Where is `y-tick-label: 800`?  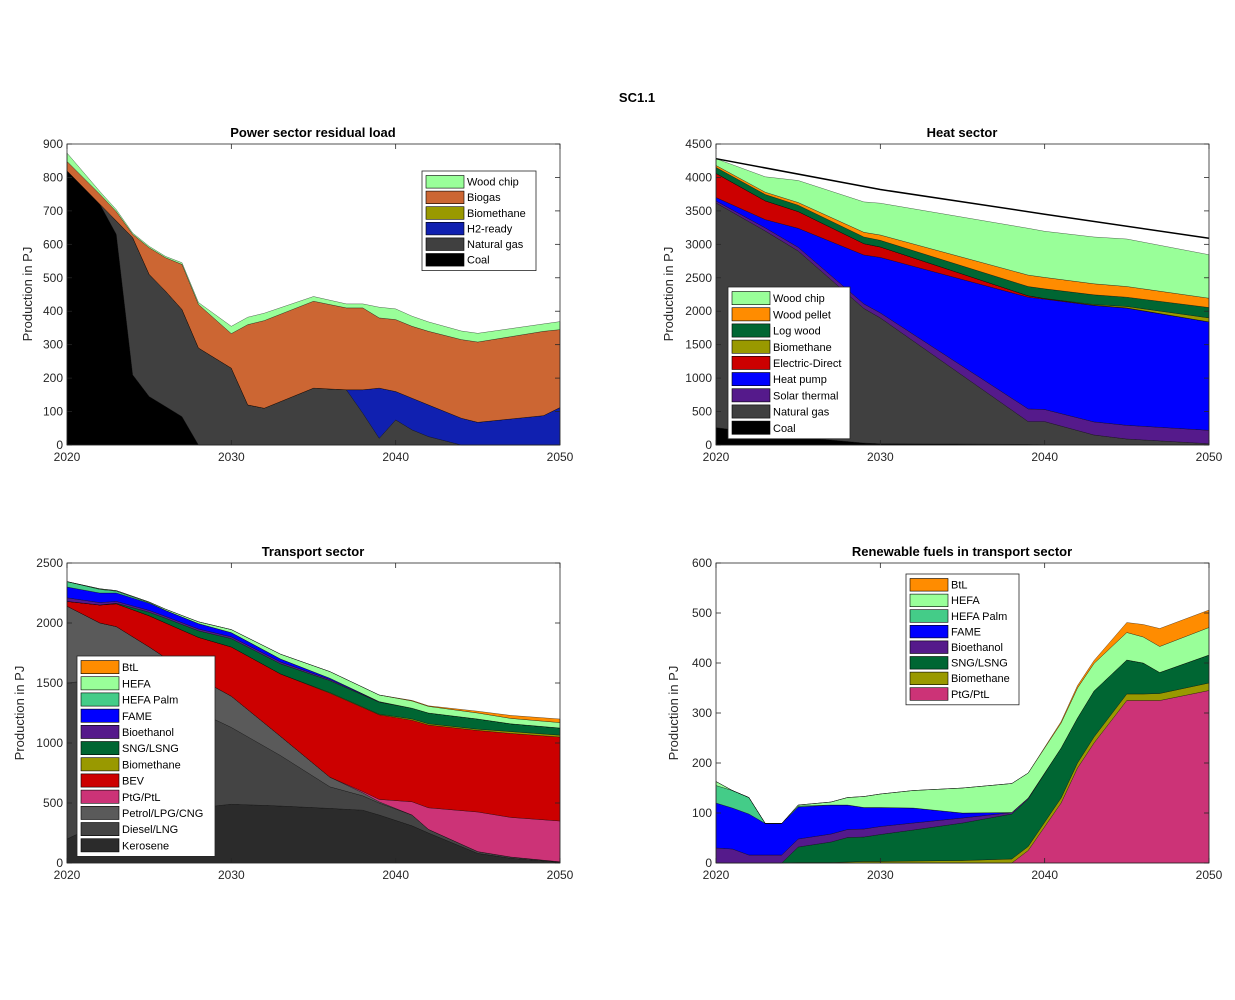
y-tick-label: 800 is located at coordinates (53, 177).